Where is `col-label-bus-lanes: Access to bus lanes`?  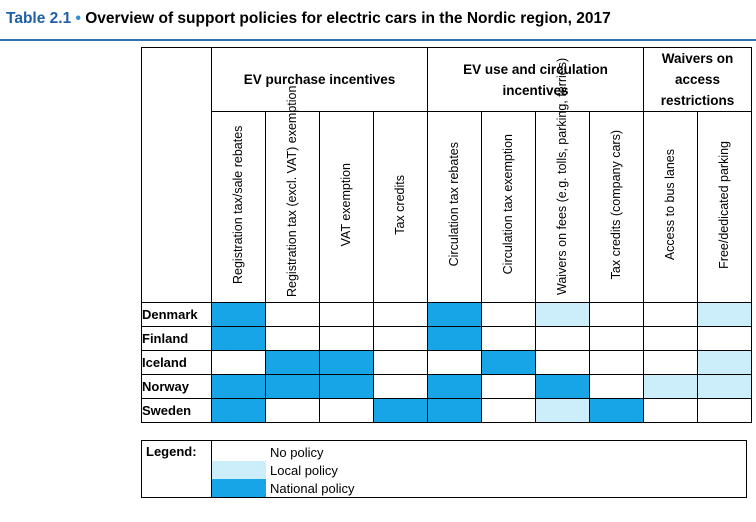
col-label-bus-lanes: Access to bus lanes is located at coordinates (670, 204).